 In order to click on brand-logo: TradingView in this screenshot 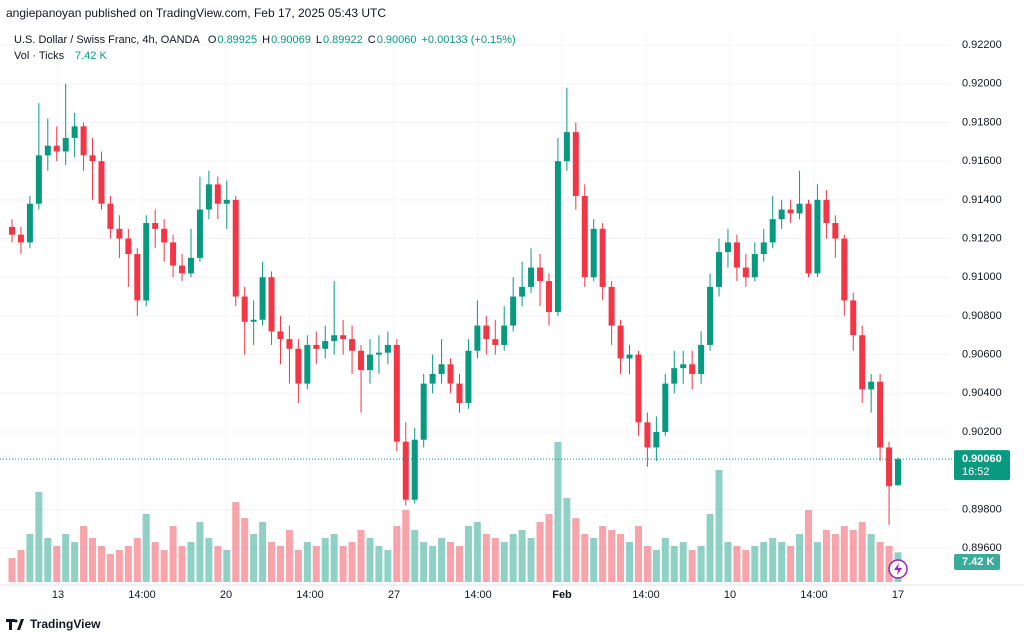, I will do `click(53, 624)`.